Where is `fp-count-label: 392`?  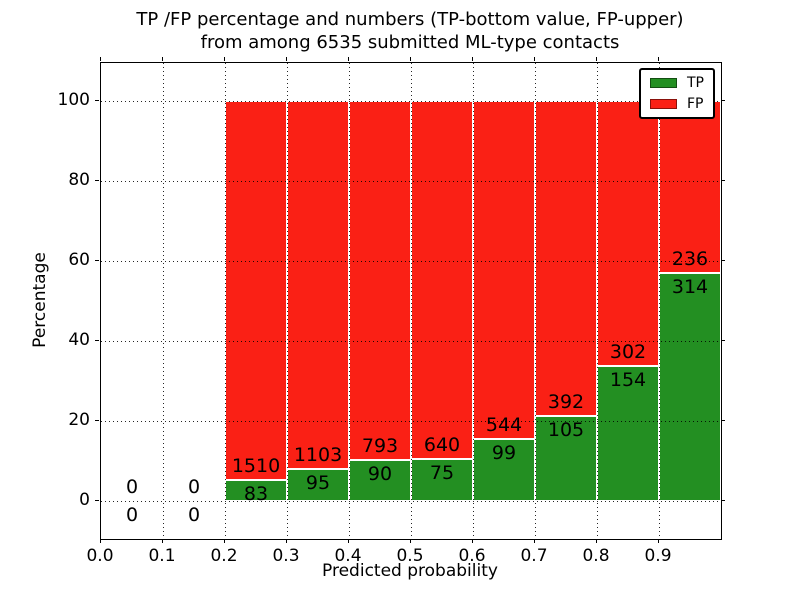
fp-count-label: 392 is located at coordinates (566, 402).